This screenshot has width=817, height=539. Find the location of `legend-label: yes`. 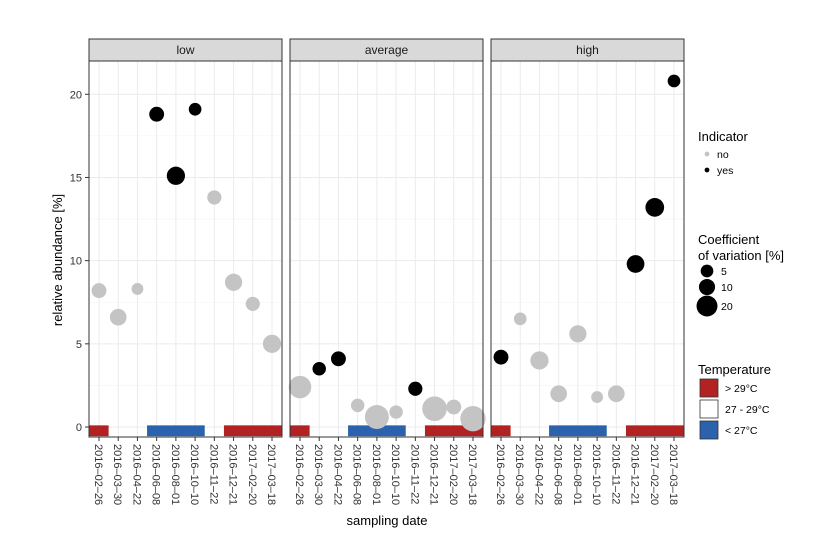

legend-label: yes is located at coordinates (725, 171).